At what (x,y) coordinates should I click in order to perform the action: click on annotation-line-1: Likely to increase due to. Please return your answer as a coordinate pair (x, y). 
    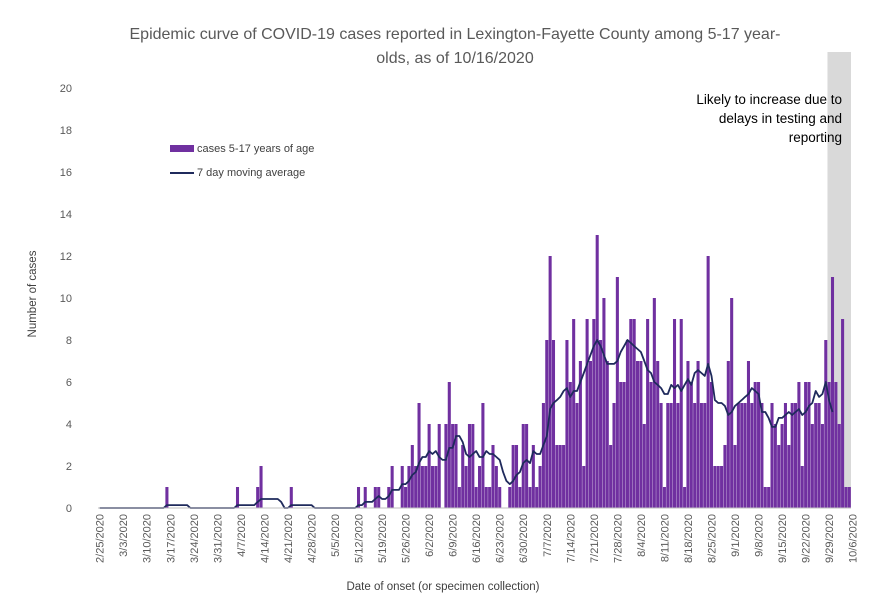
    Looking at the image, I should click on (769, 99).